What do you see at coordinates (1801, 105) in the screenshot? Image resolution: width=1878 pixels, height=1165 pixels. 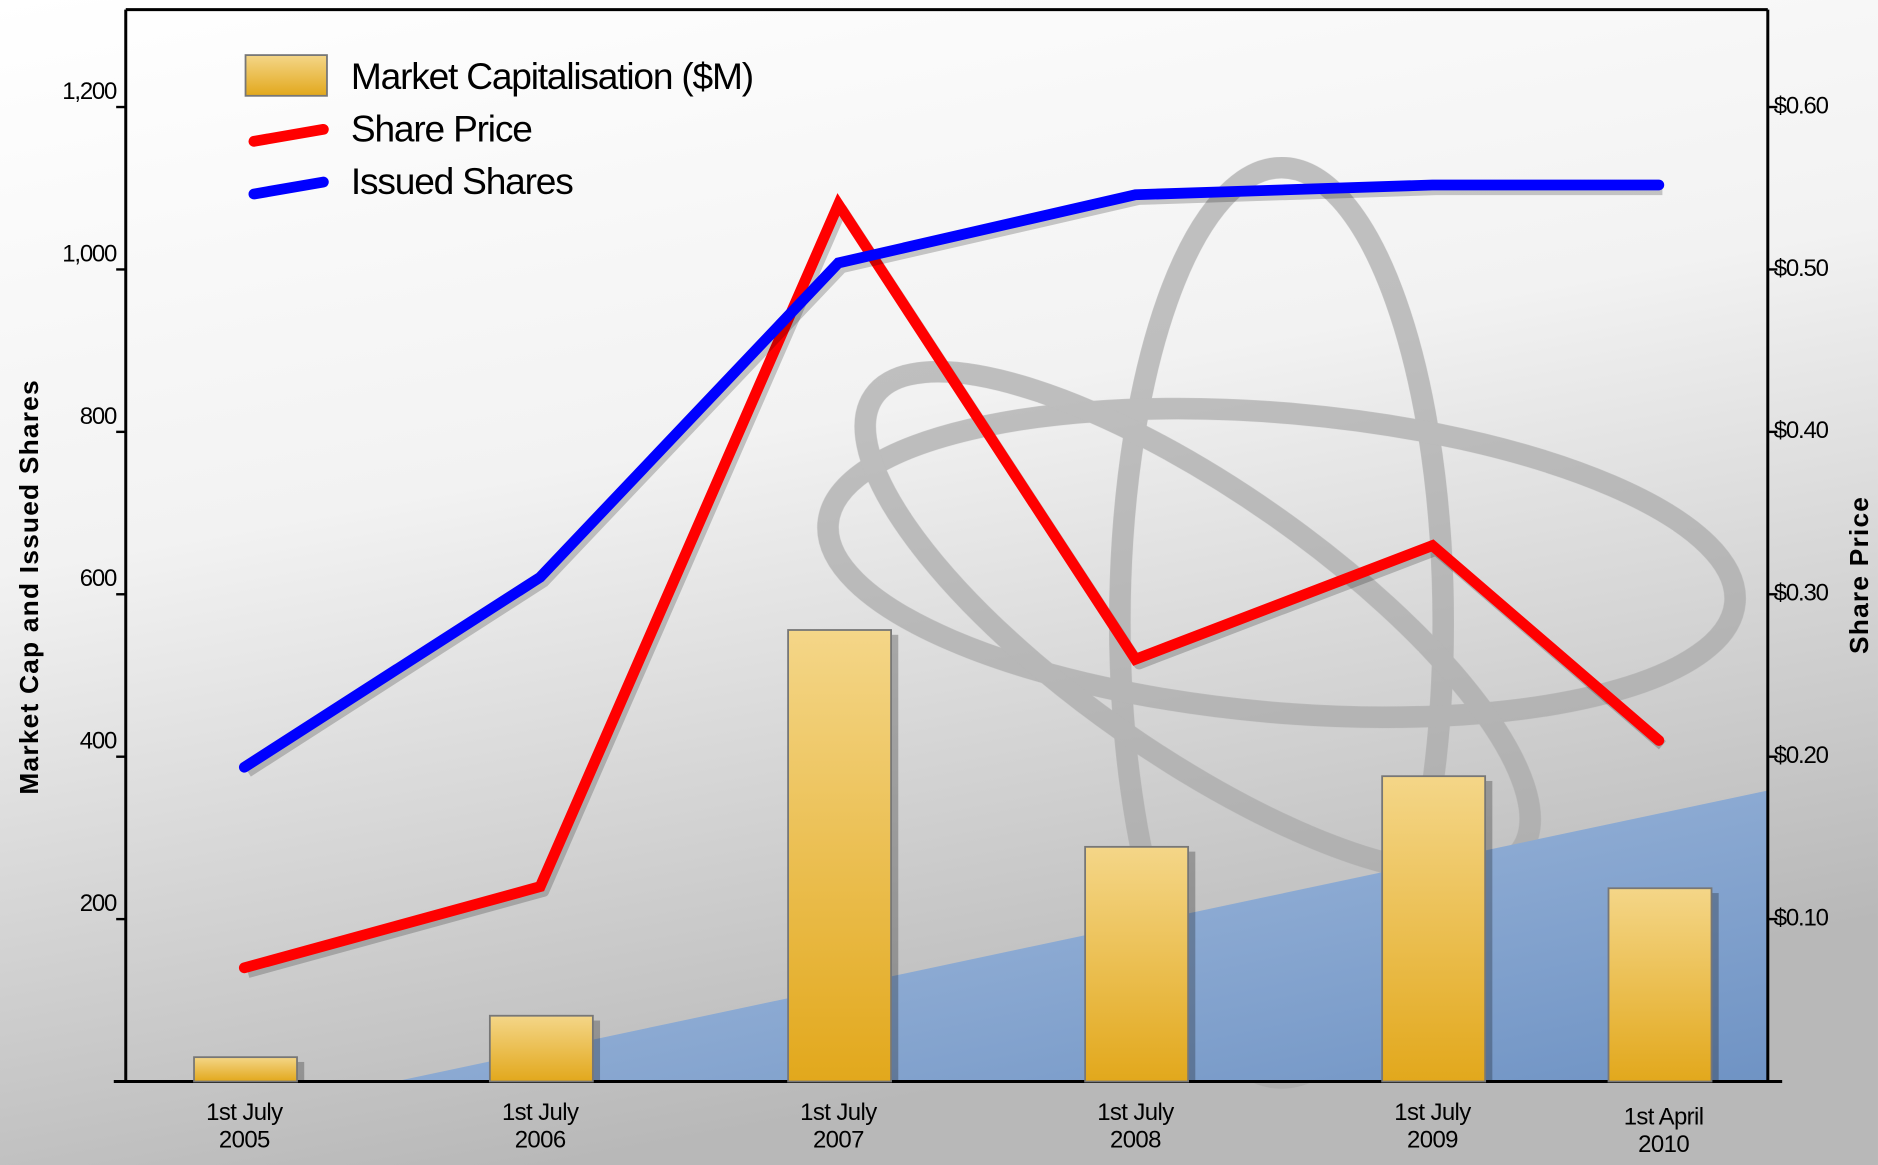 I see `y2-tick-label: $0.60` at bounding box center [1801, 105].